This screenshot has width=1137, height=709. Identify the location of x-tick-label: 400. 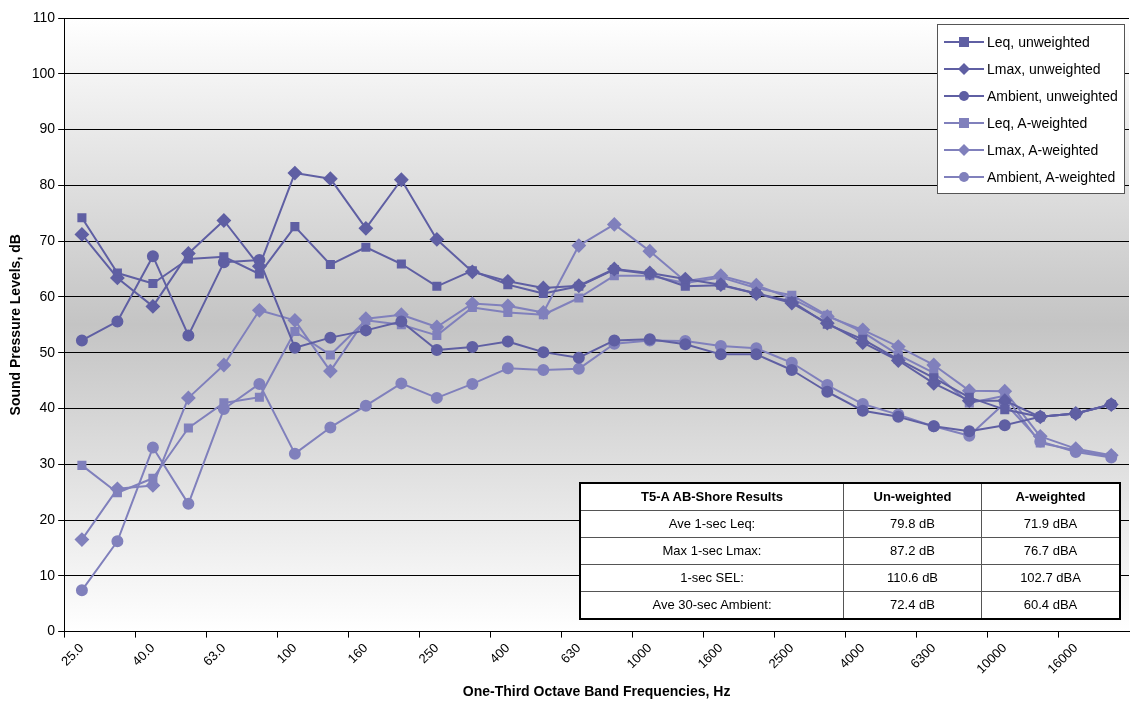
(499, 653).